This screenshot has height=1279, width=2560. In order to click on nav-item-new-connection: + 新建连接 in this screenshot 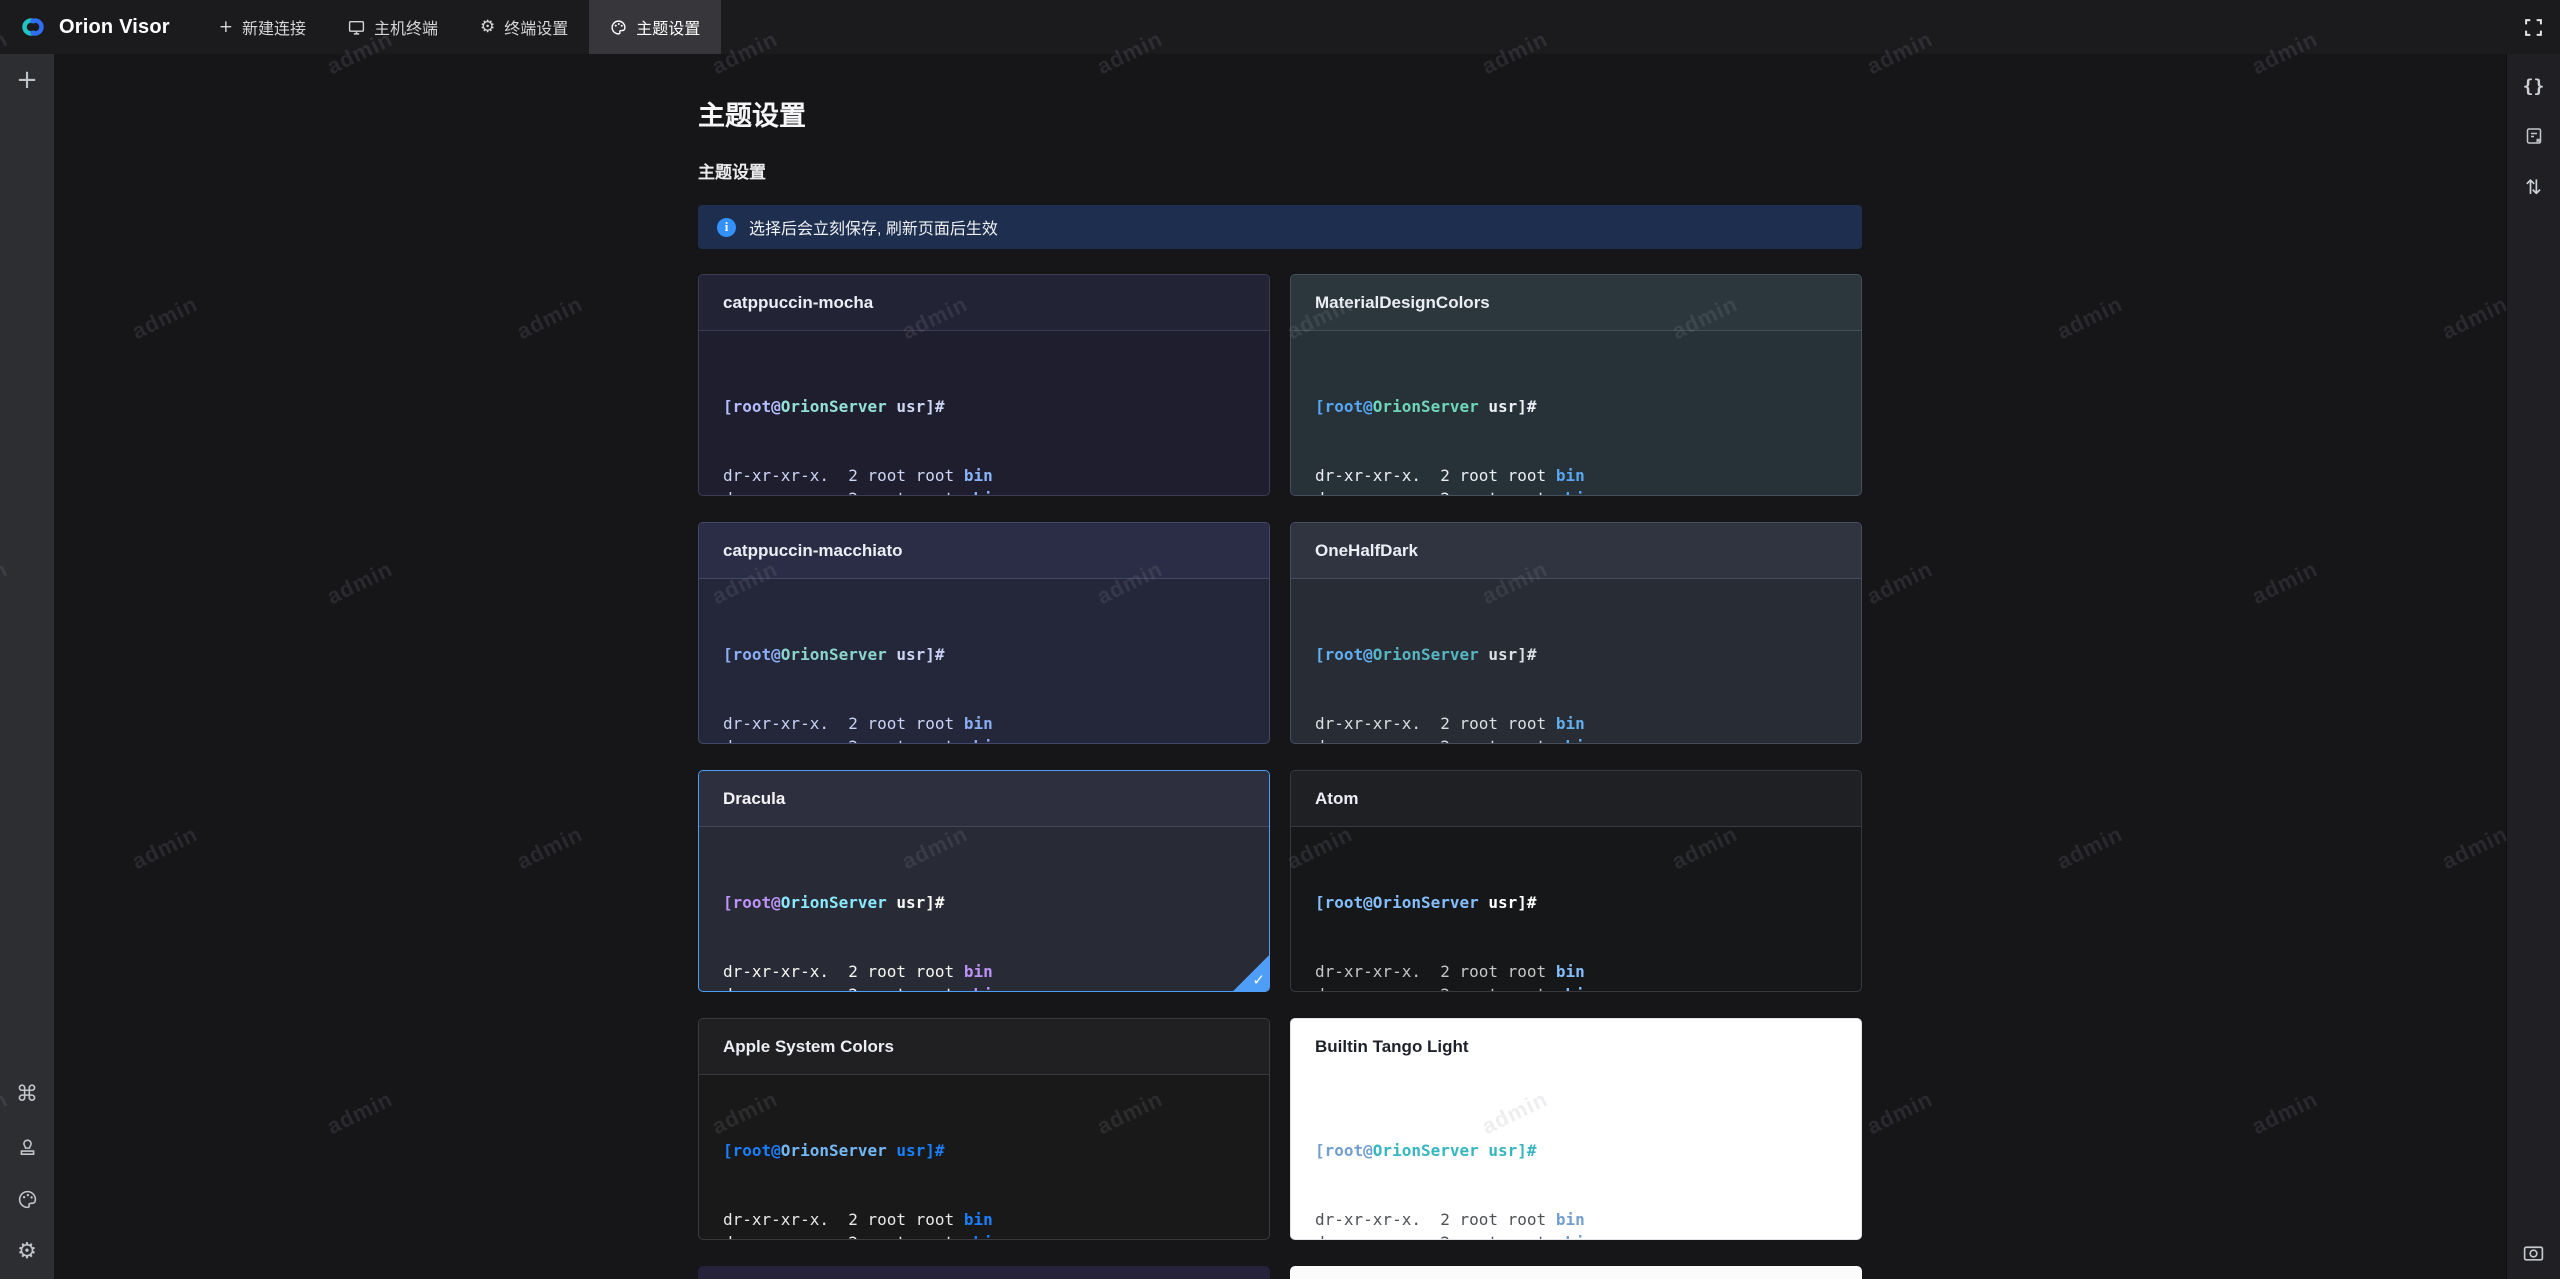, I will do `click(262, 27)`.